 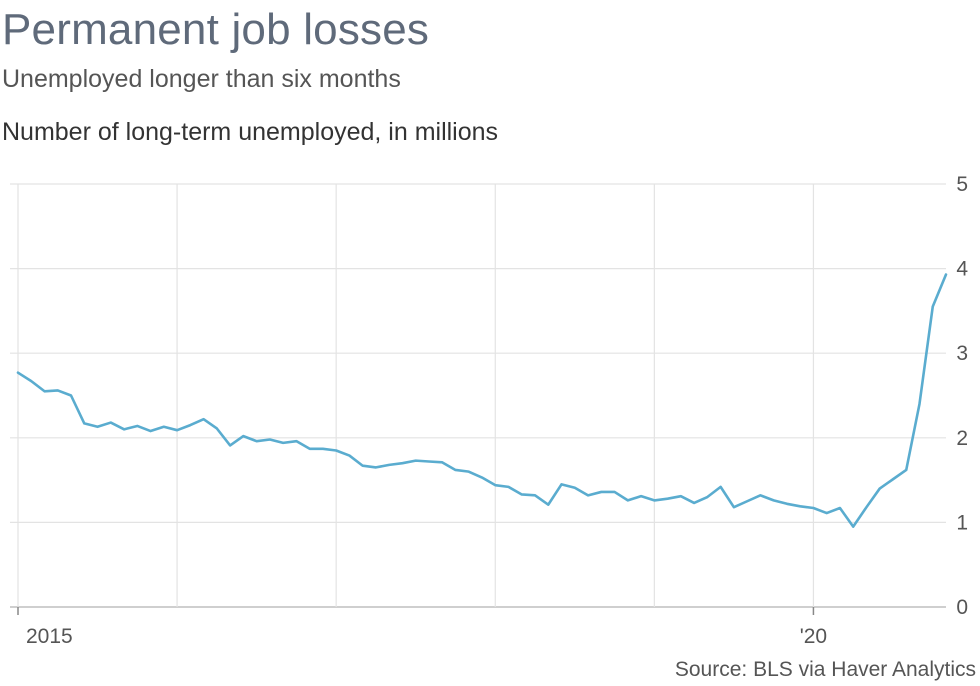 What do you see at coordinates (201, 79) in the screenshot?
I see `chart-subtitle: Unemployed longer than six months` at bounding box center [201, 79].